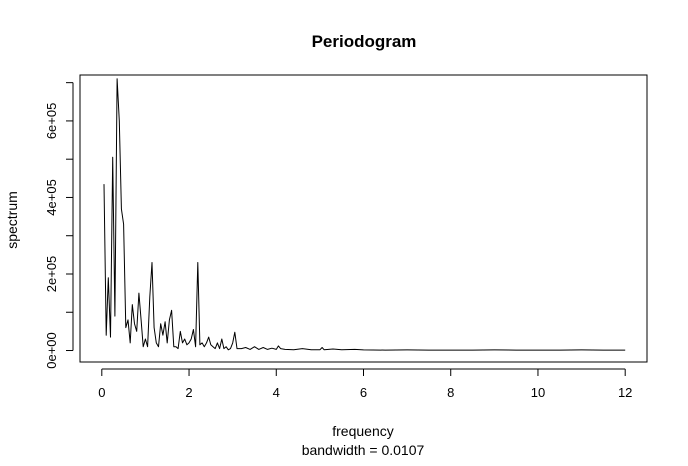  I want to click on x-tick-label: 4, so click(276, 392).